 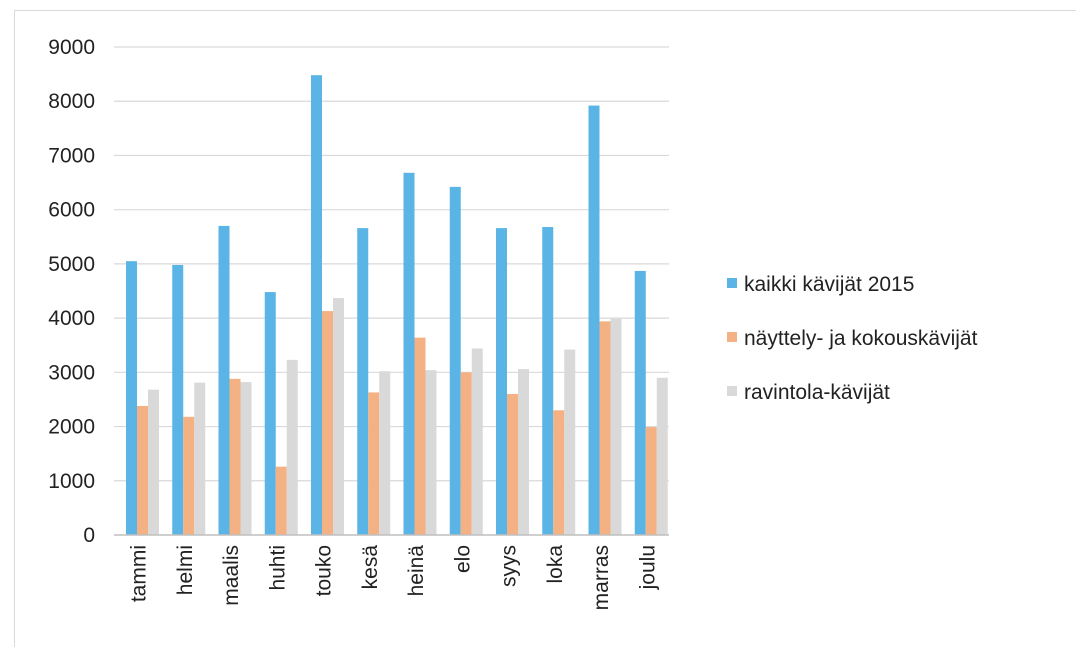 What do you see at coordinates (71, 427) in the screenshot?
I see `y-tick-label: 2000` at bounding box center [71, 427].